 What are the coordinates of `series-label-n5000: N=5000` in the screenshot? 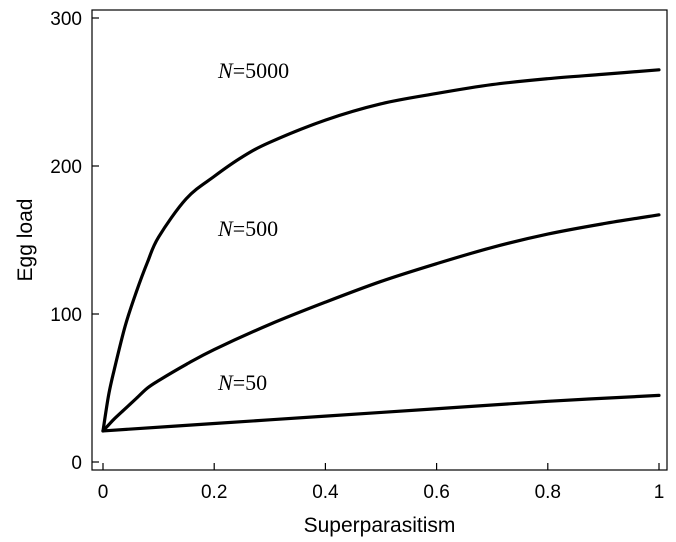 It's located at (253, 70).